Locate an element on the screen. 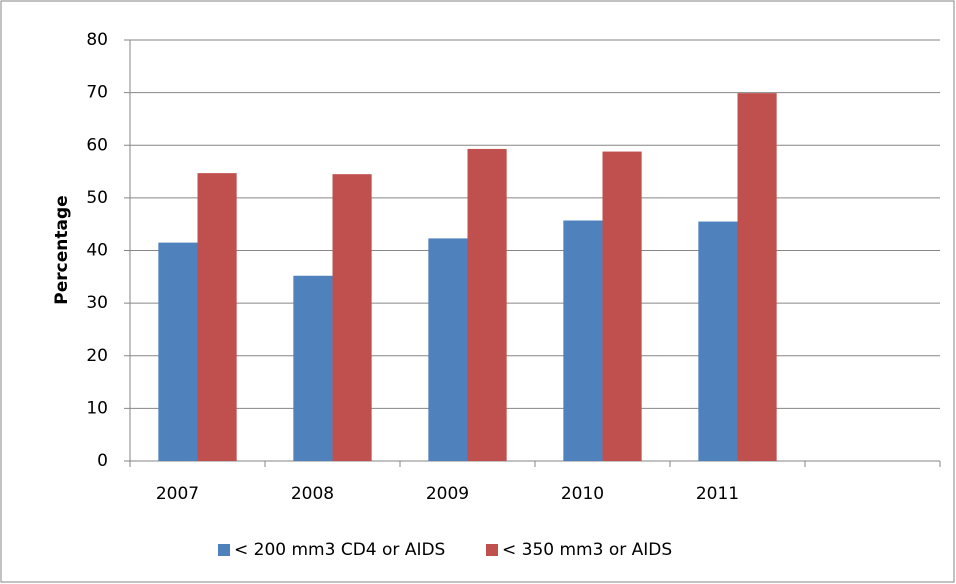  y-tick-label: 50 is located at coordinates (97, 198).